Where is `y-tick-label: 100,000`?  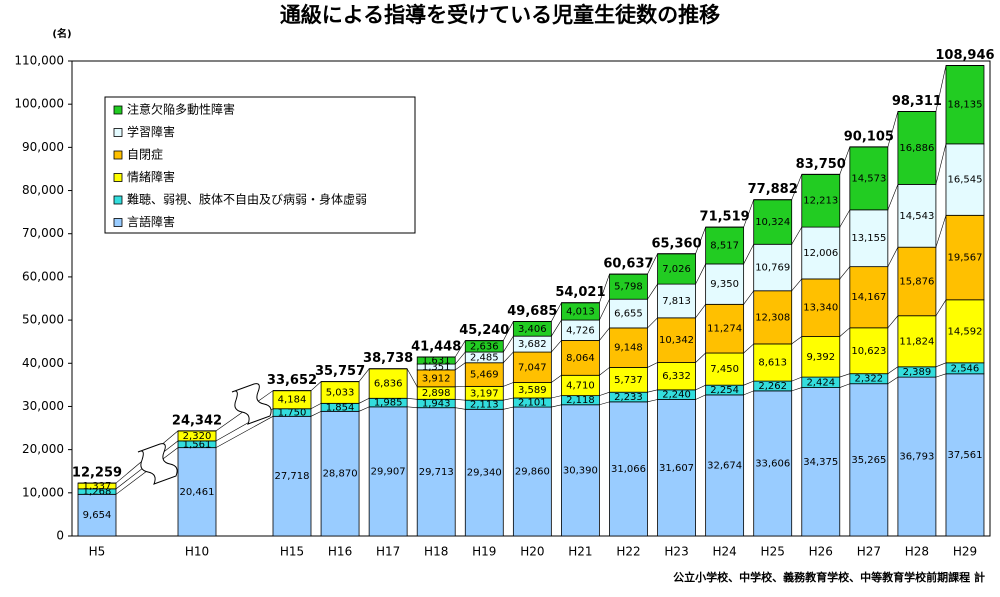 y-tick-label: 100,000 is located at coordinates (39, 104).